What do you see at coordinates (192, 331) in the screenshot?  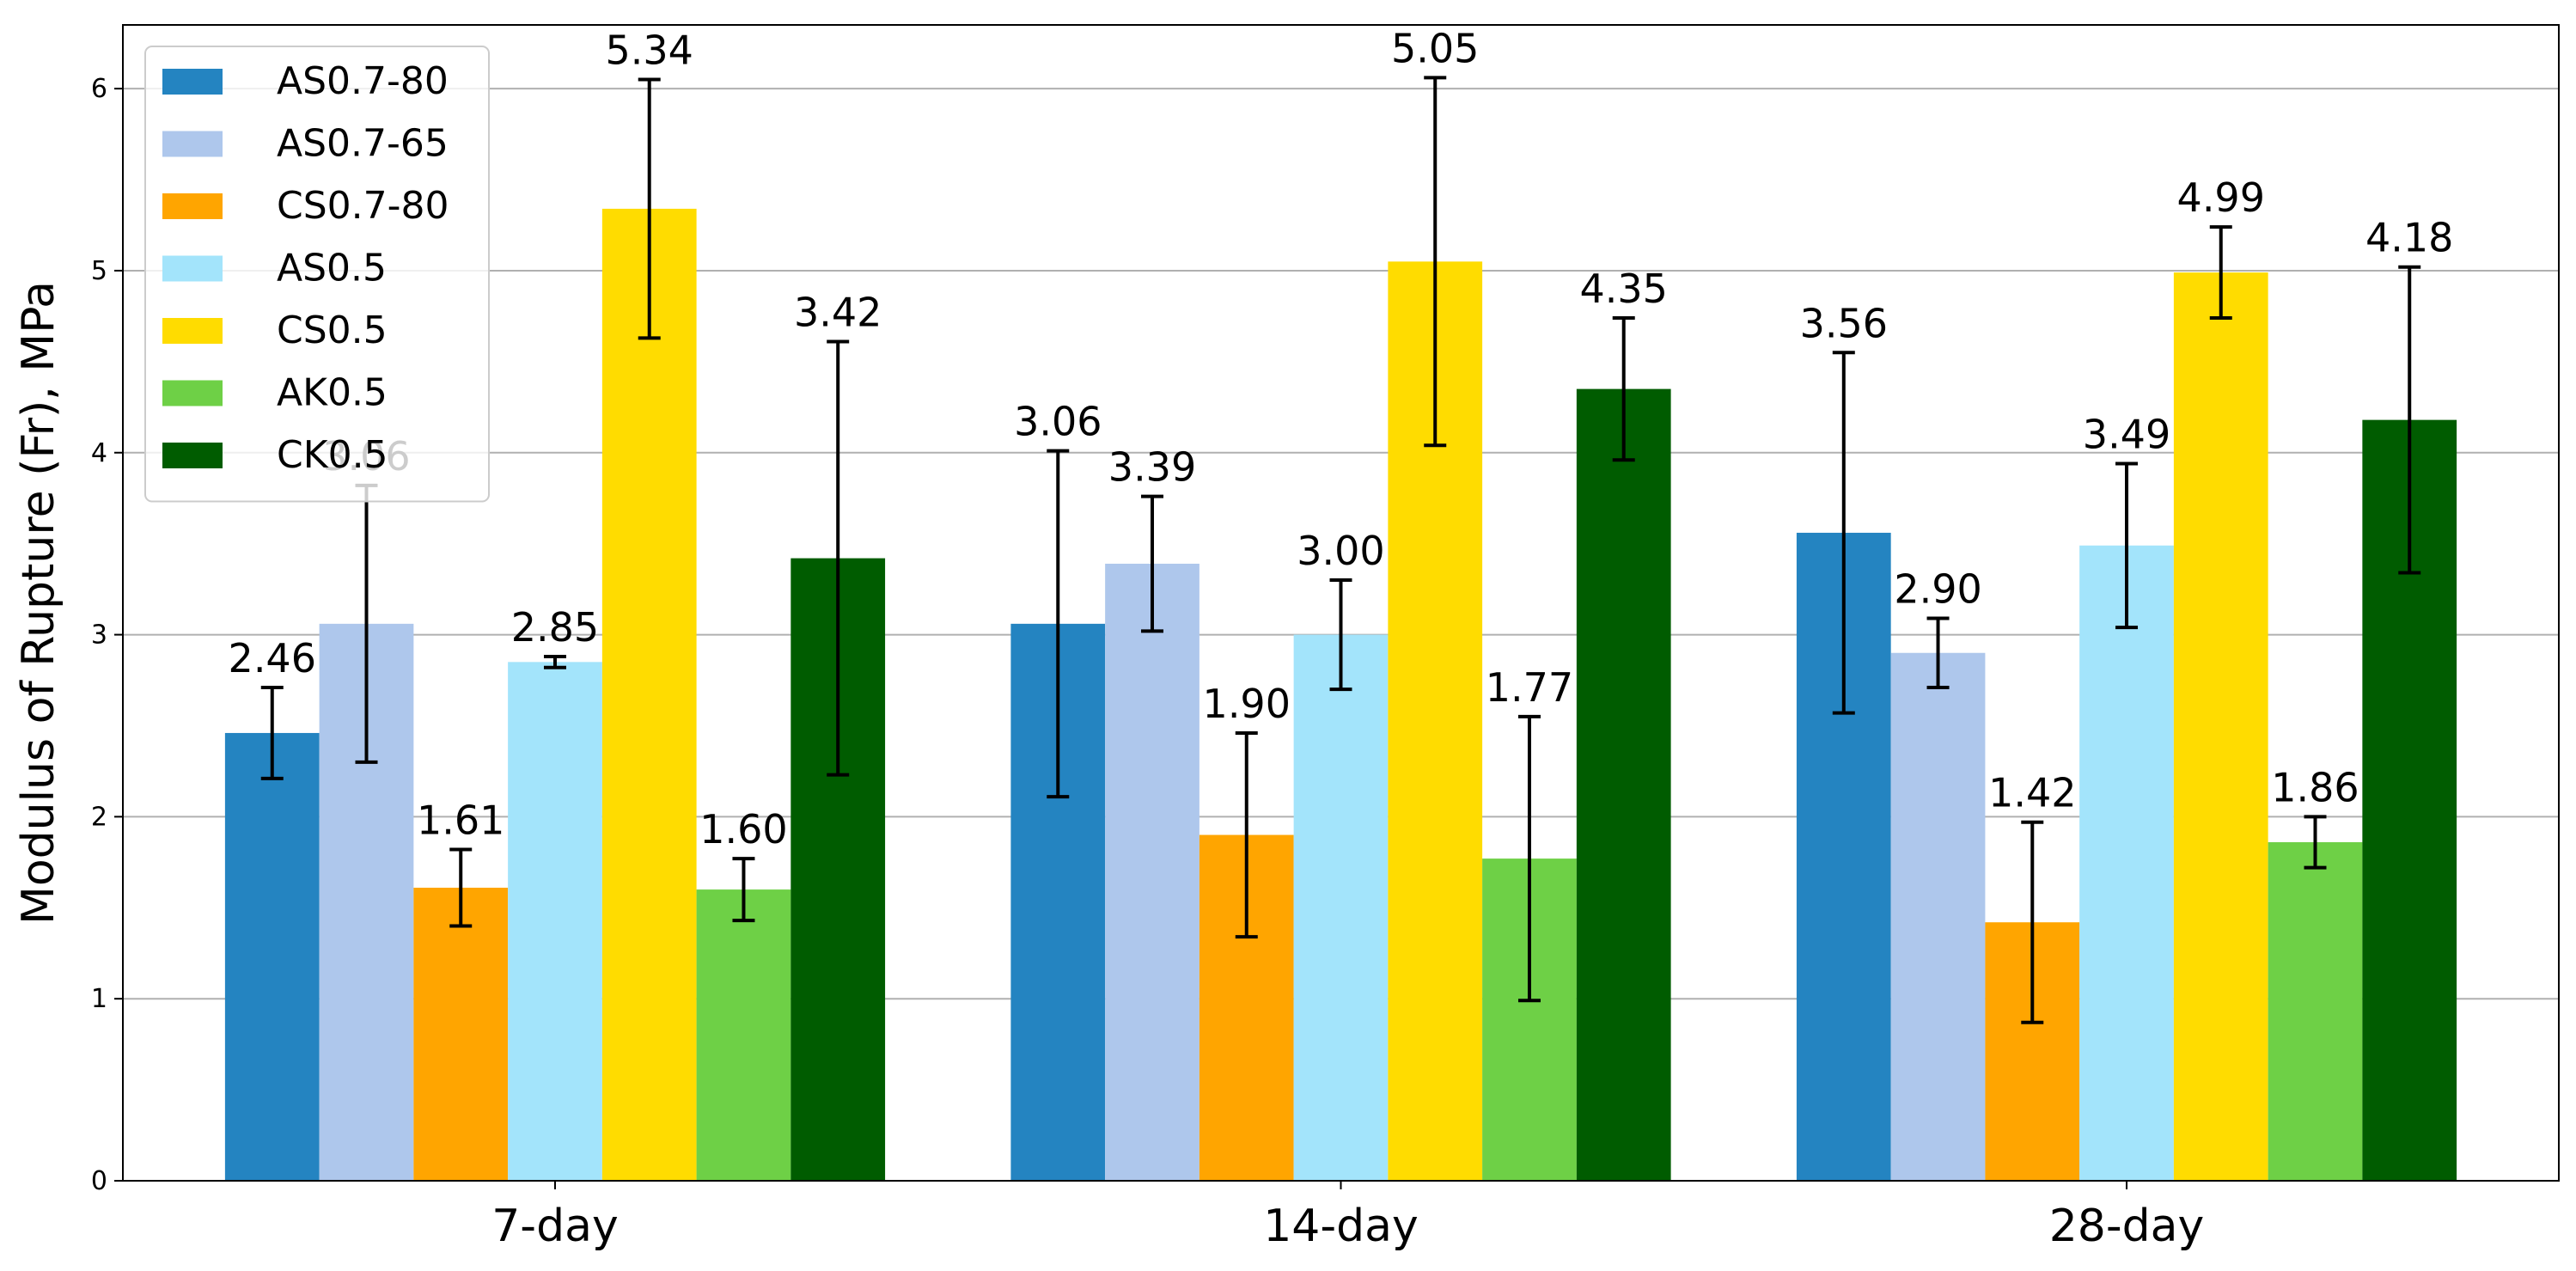 I see `legend-swatch-CS0.5` at bounding box center [192, 331].